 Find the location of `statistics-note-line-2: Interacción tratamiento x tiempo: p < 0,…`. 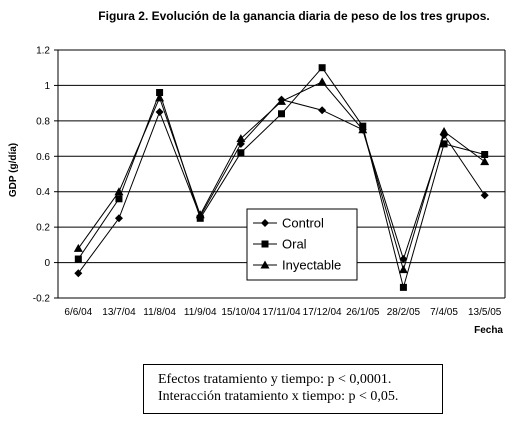

statistics-note-line-2: Interacción tratamiento x tiempo: p < 0,… is located at coordinates (278, 396).